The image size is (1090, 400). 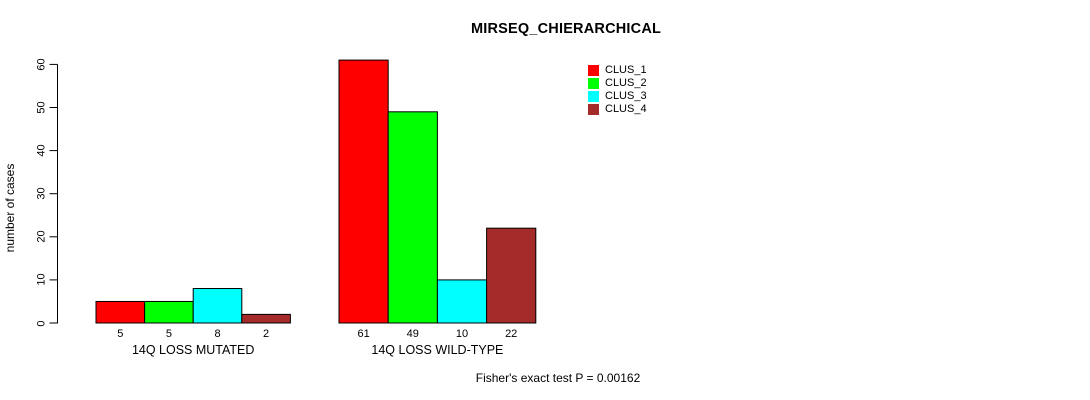 What do you see at coordinates (41, 150) in the screenshot?
I see `y-tick-label: 40` at bounding box center [41, 150].